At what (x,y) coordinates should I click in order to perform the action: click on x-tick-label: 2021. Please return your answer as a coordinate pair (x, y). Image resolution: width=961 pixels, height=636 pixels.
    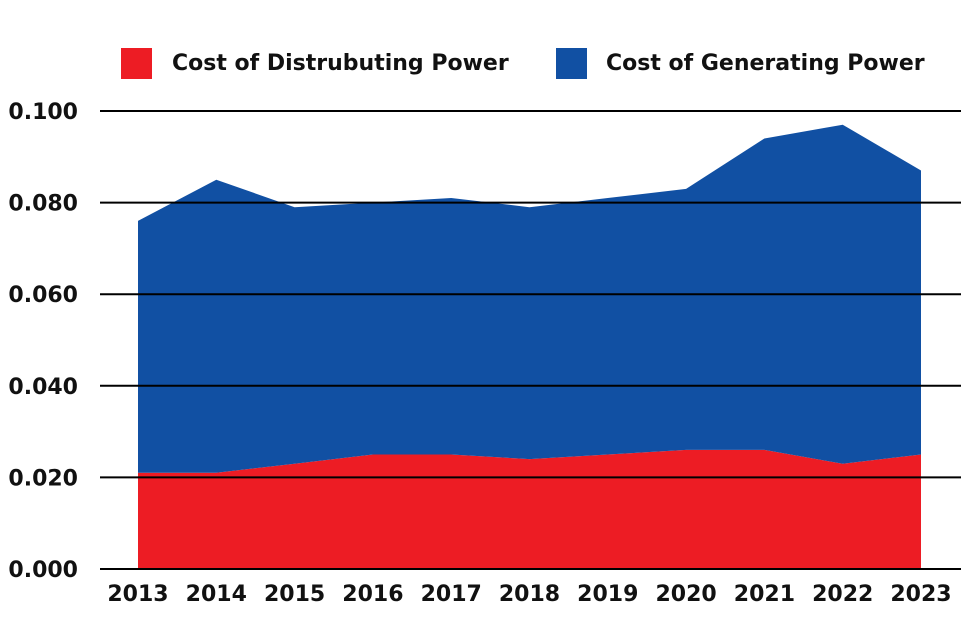
    Looking at the image, I should click on (764, 594).